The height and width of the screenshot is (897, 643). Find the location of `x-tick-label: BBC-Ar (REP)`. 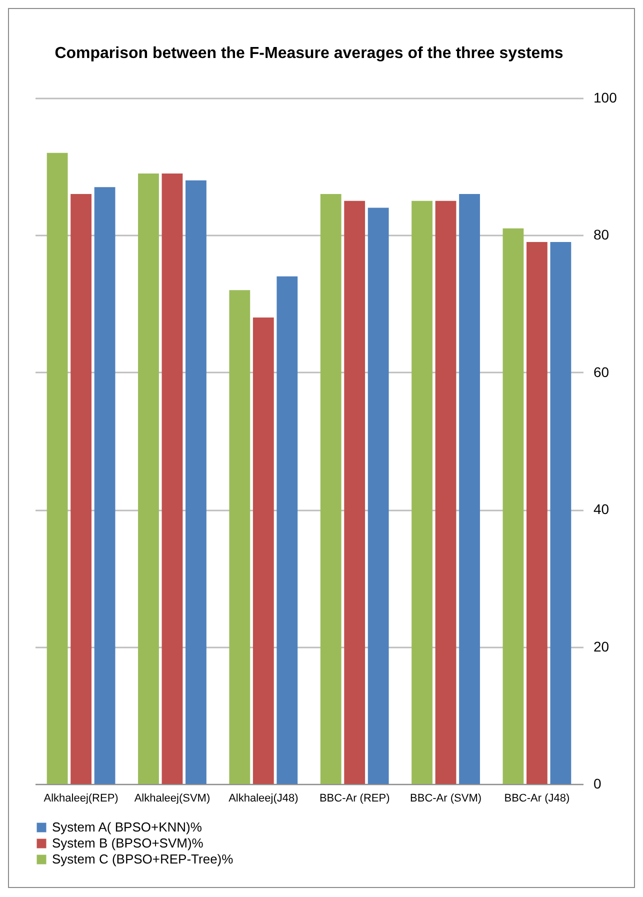

x-tick-label: BBC-Ar (REP) is located at coordinates (354, 798).